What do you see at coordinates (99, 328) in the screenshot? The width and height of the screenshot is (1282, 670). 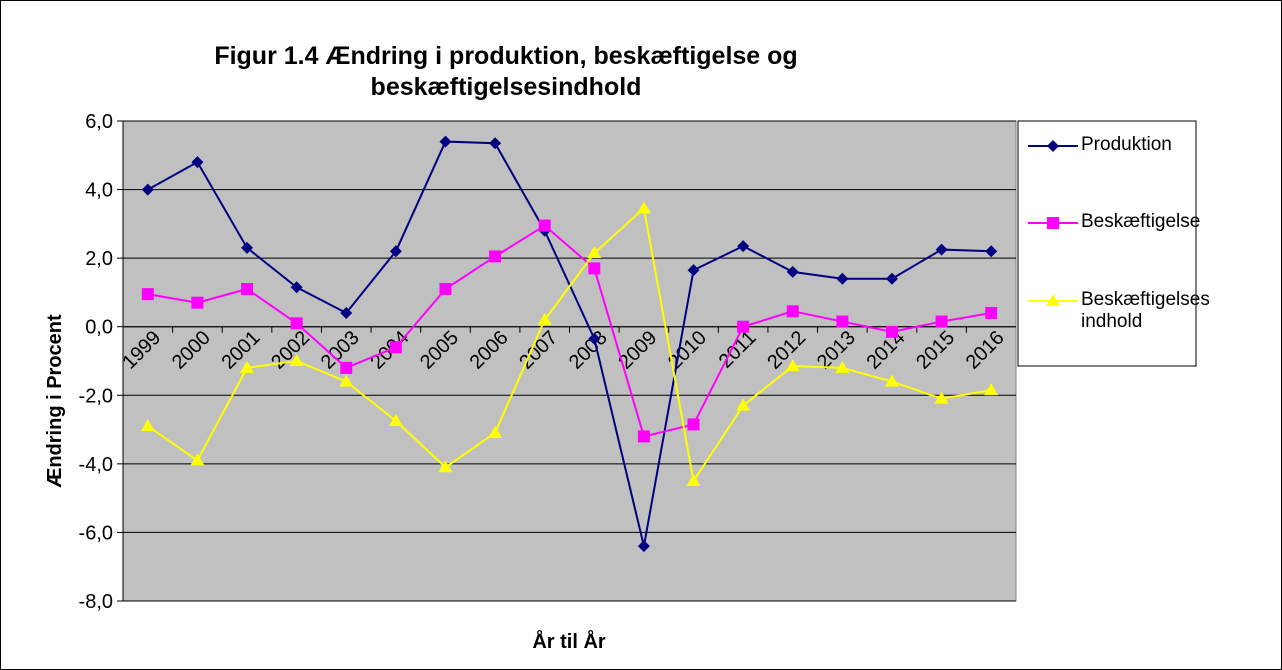 I see `y-tick-label: 0,0` at bounding box center [99, 328].